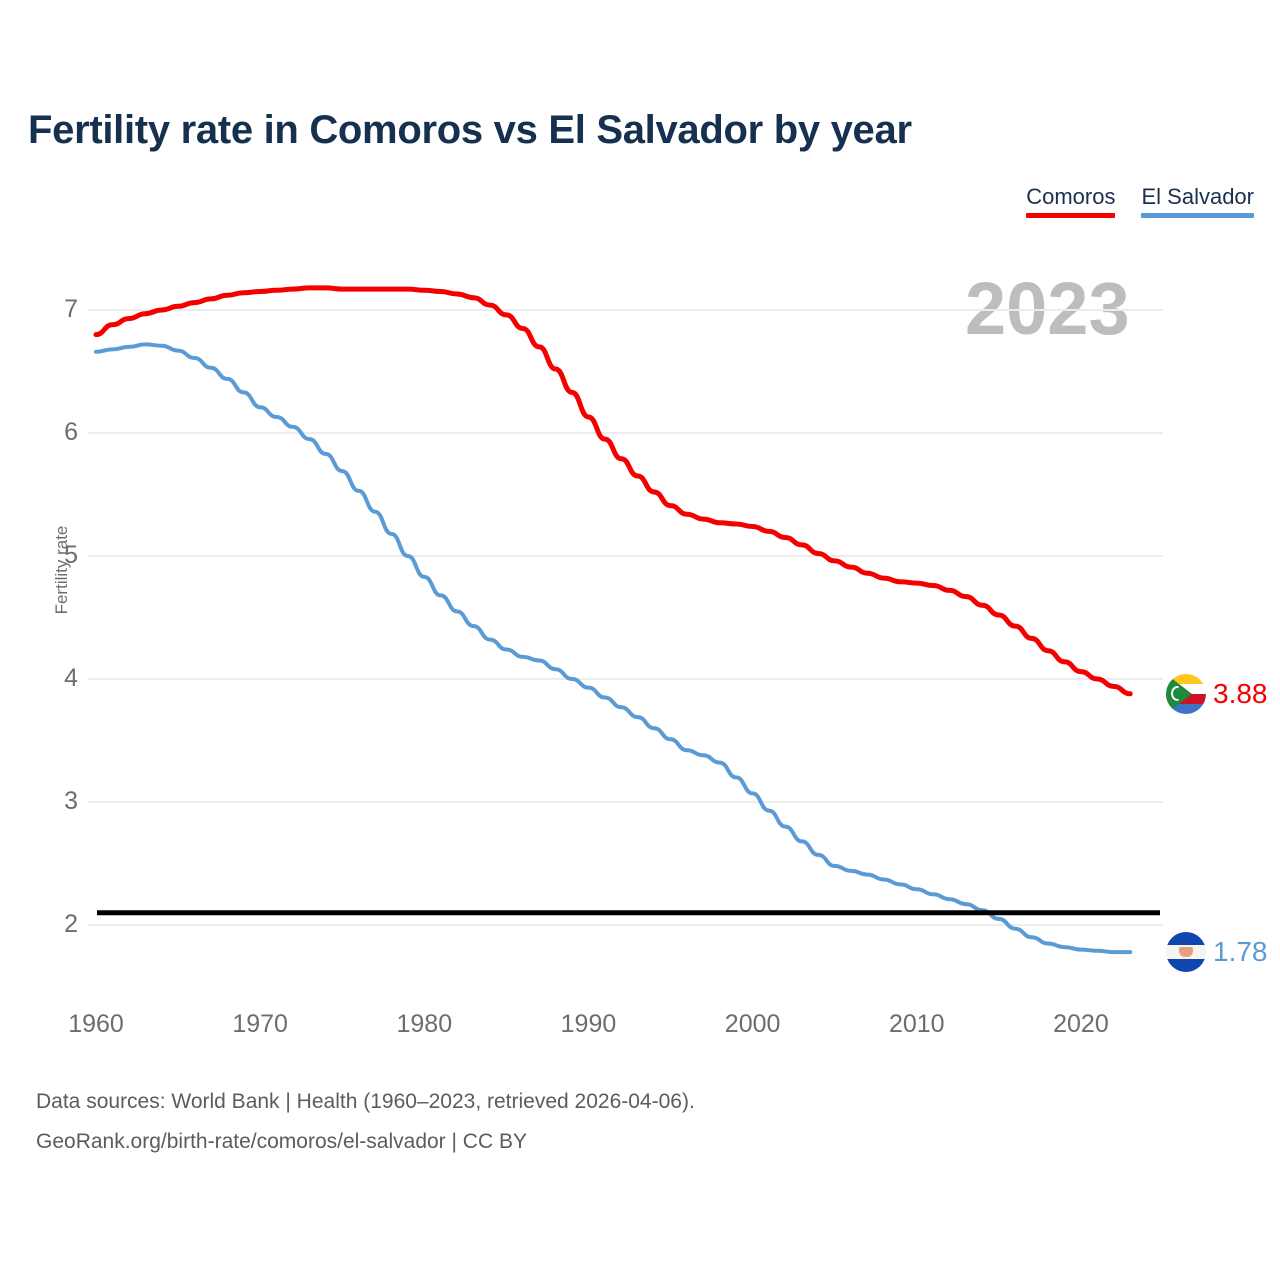 Image resolution: width=1280 pixels, height=1280 pixels. Describe the element at coordinates (1140, 201) in the screenshot. I see `chart-legend: Comoros El Salvador` at that location.